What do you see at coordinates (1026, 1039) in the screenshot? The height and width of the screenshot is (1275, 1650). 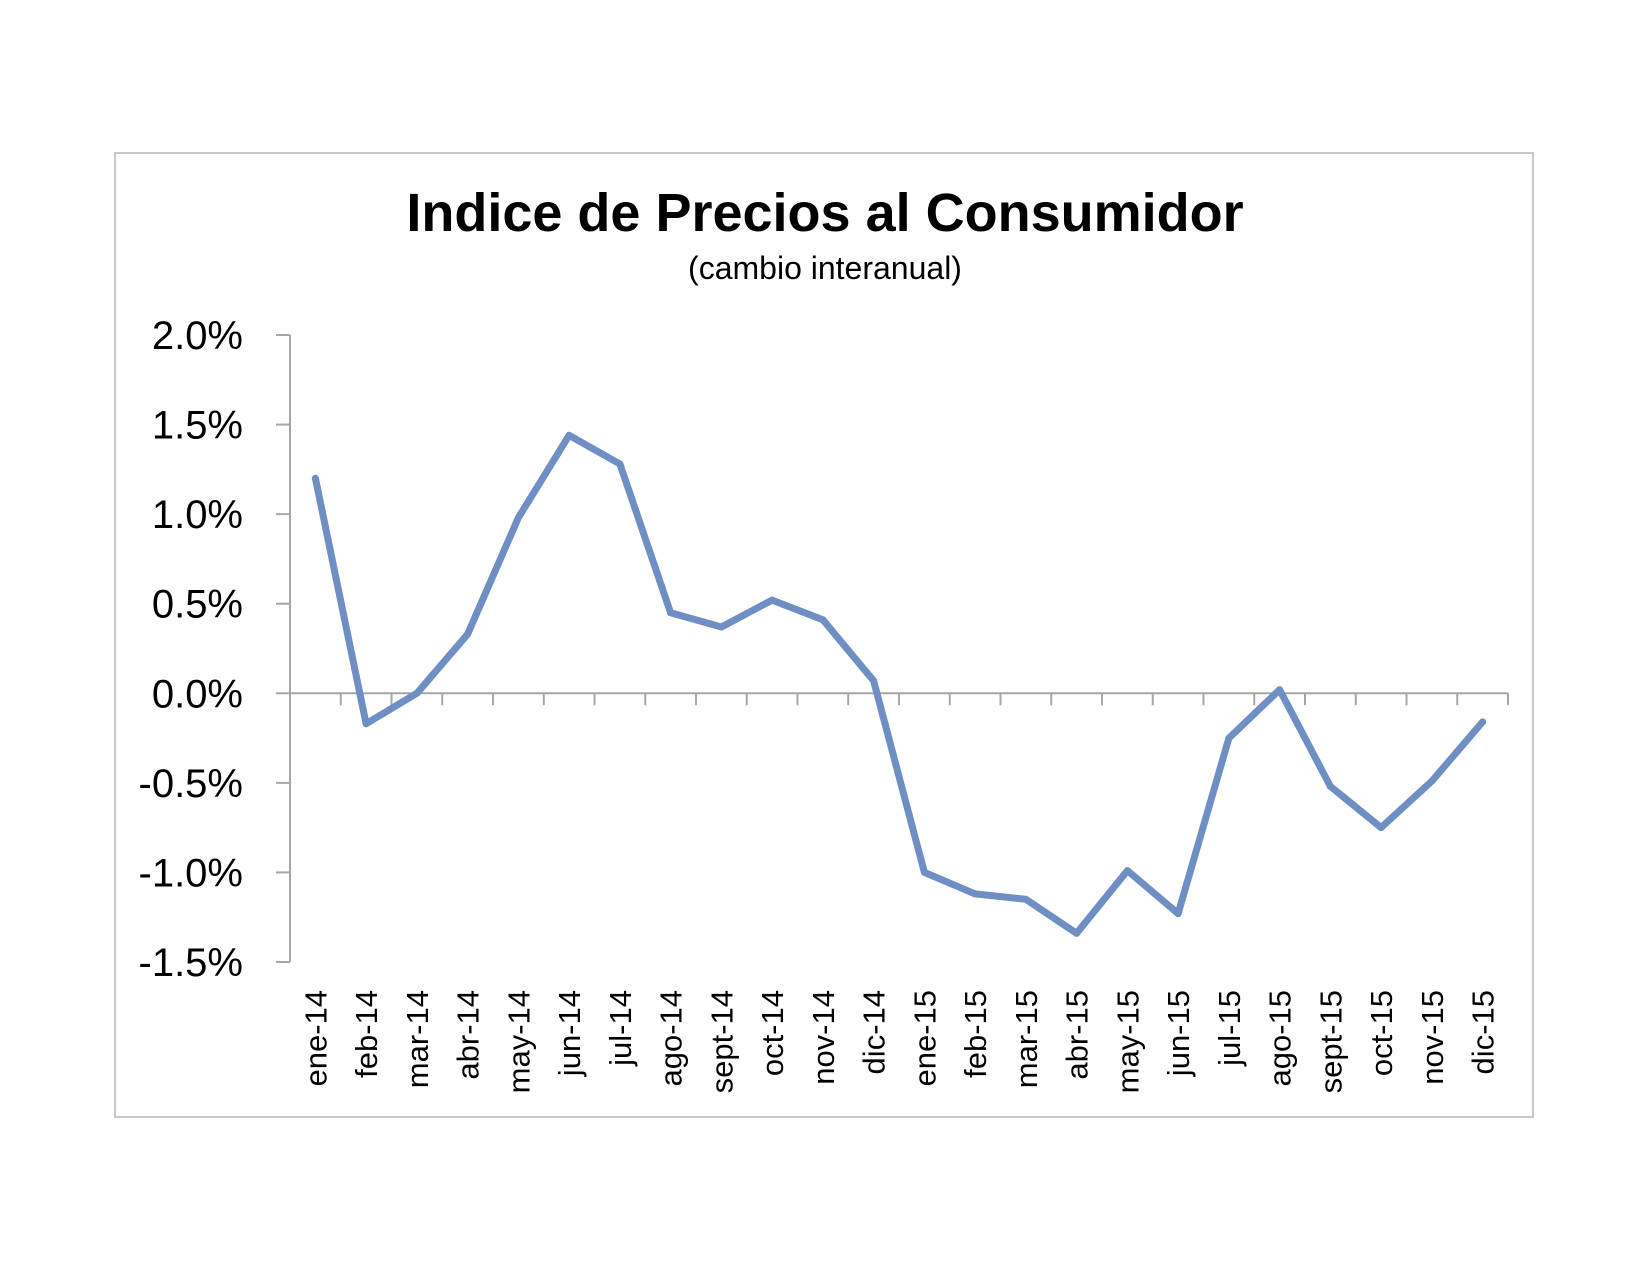 I see `x-tick-label: mar-15` at bounding box center [1026, 1039].